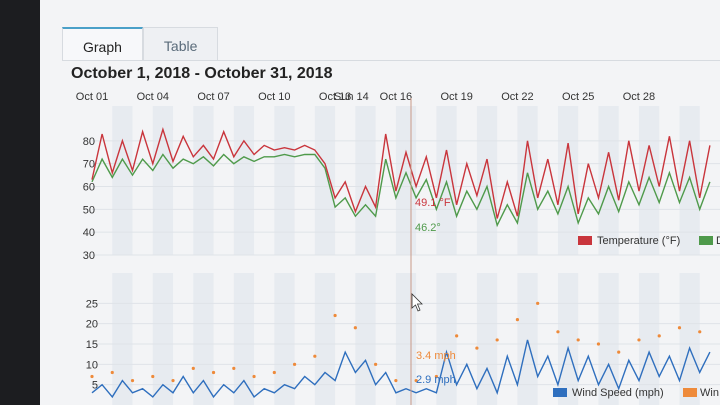 The width and height of the screenshot is (720, 405). Describe the element at coordinates (213, 97) in the screenshot. I see `x-tick-label: Oct 07` at that location.